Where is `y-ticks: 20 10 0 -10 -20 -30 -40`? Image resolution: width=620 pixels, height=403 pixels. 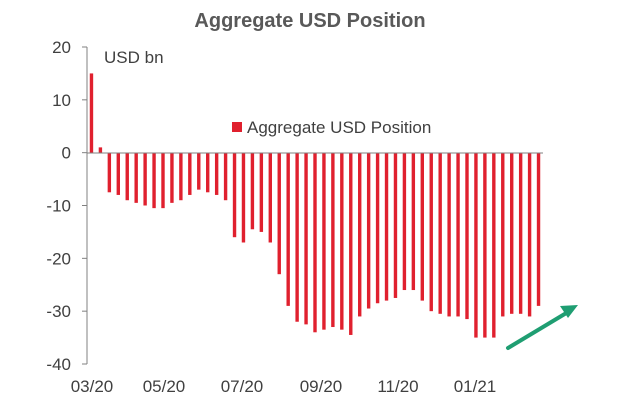 y-ticks: 20 10 0 -10 -20 -30 -40 is located at coordinates (66, 206).